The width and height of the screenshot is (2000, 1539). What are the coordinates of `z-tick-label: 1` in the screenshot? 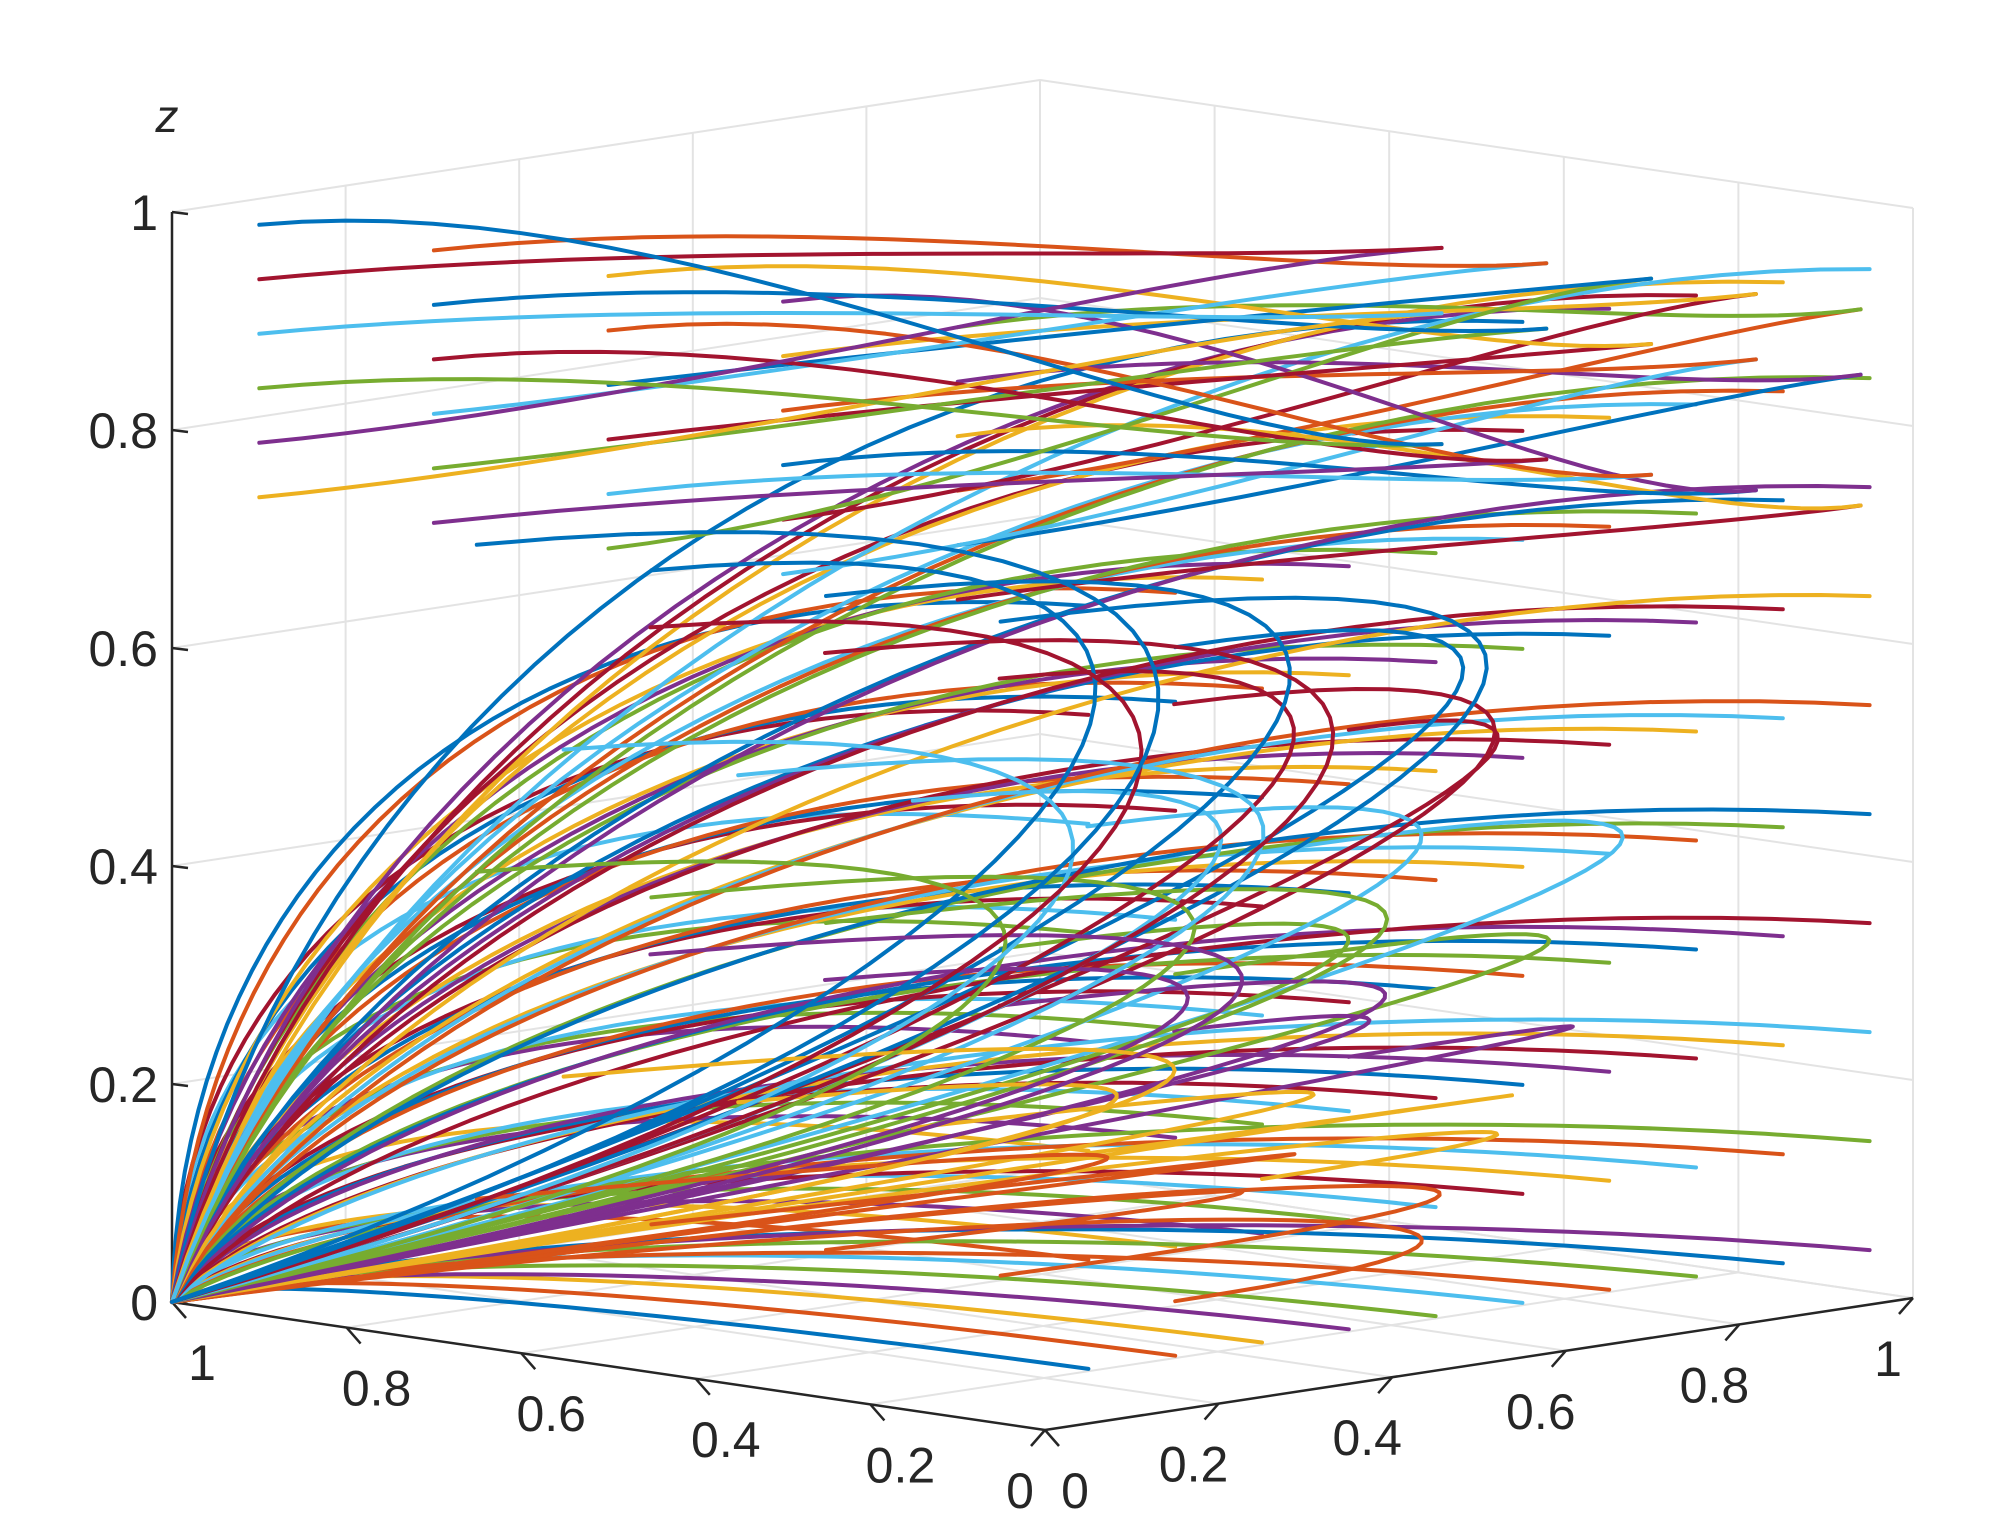 It's located at (144, 213).